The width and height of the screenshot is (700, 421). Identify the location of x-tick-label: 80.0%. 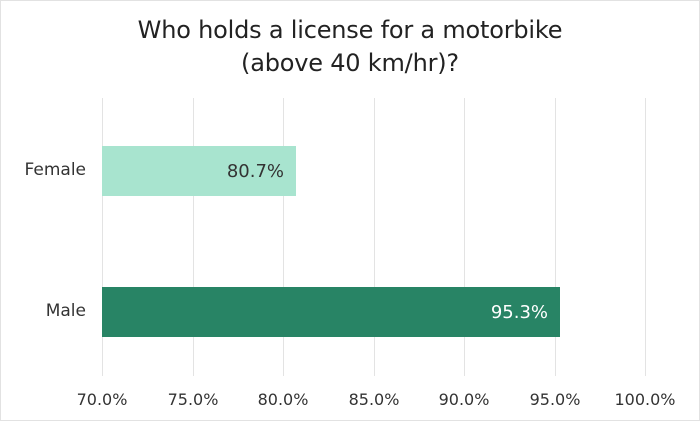
(283, 399).